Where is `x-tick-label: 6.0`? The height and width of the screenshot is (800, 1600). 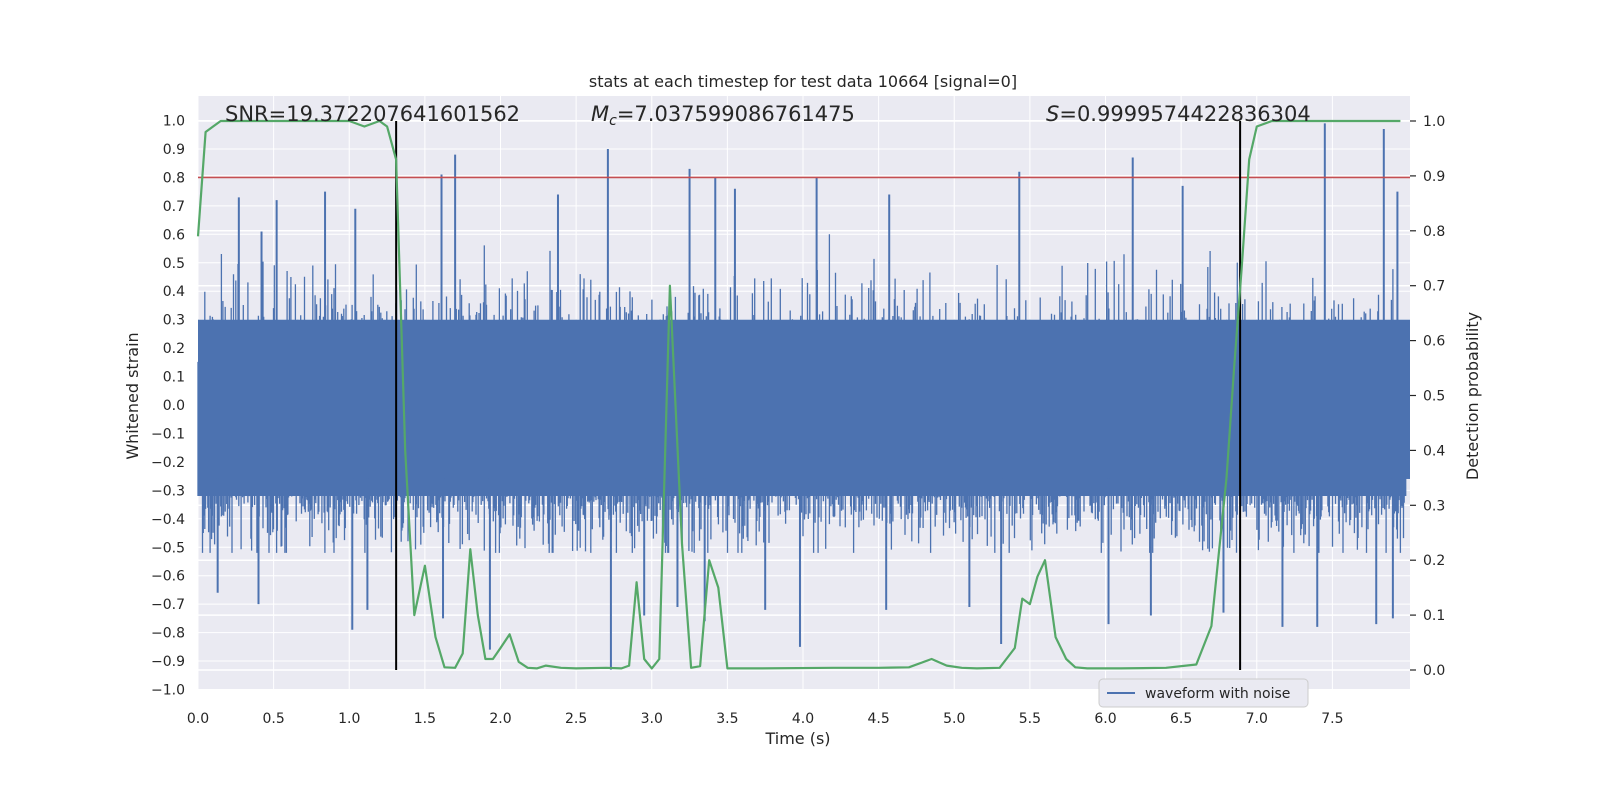
x-tick-label: 6.0 is located at coordinates (1105, 719).